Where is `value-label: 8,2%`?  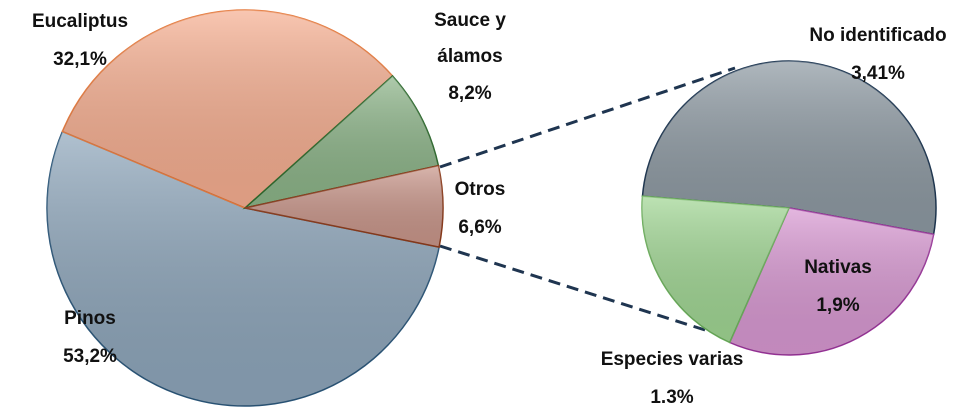
value-label: 8,2% is located at coordinates (470, 93).